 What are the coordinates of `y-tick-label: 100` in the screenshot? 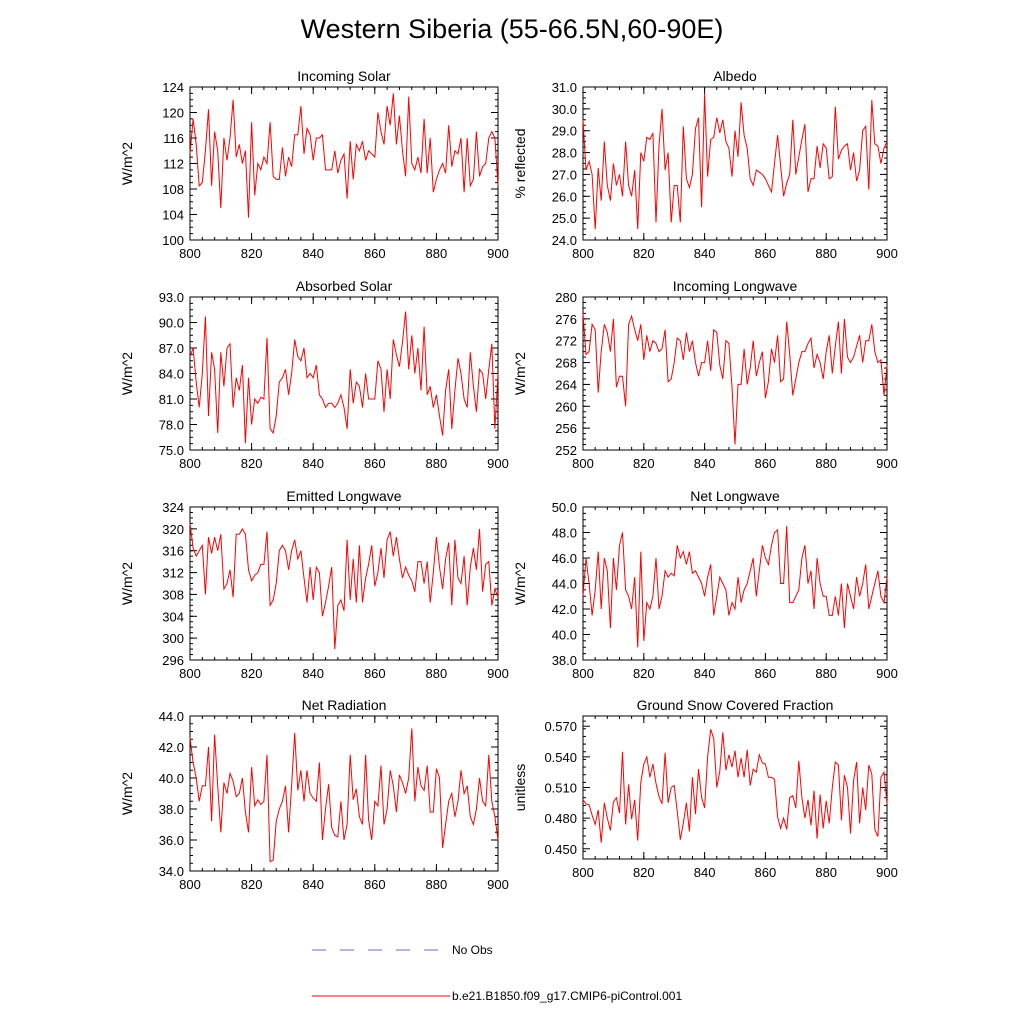 It's located at (173, 240).